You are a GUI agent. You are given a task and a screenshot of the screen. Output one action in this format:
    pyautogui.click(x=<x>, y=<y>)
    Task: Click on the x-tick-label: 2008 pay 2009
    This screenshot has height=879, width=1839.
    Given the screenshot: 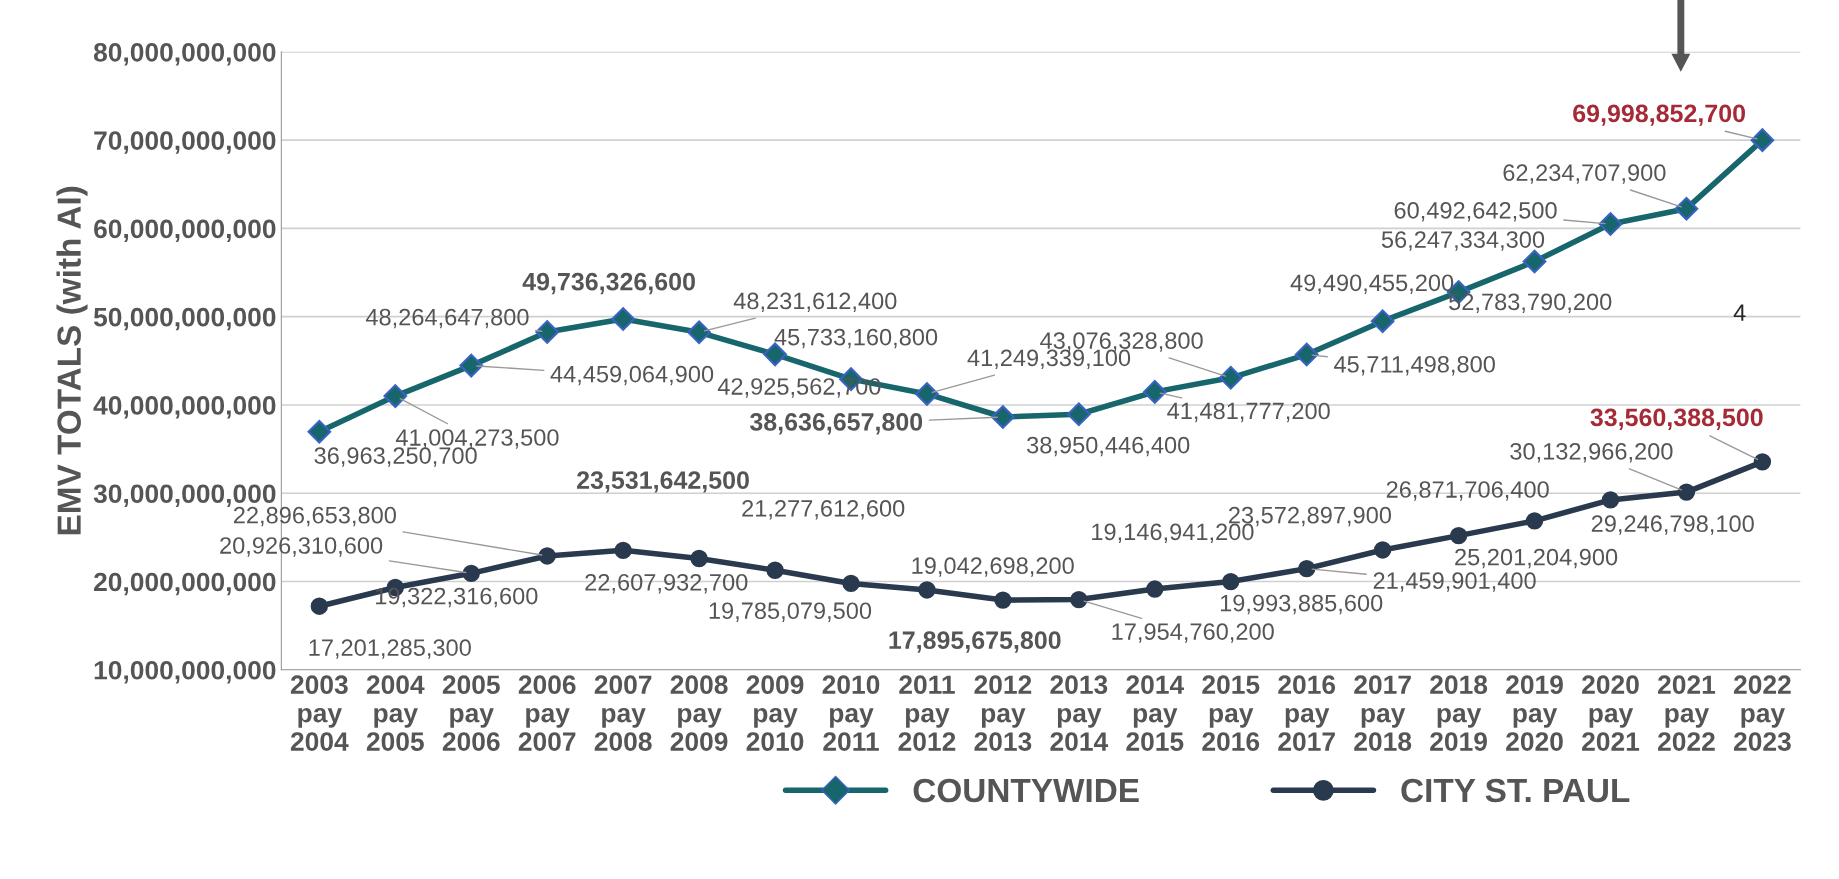 What is the action you would take?
    pyautogui.click(x=699, y=713)
    